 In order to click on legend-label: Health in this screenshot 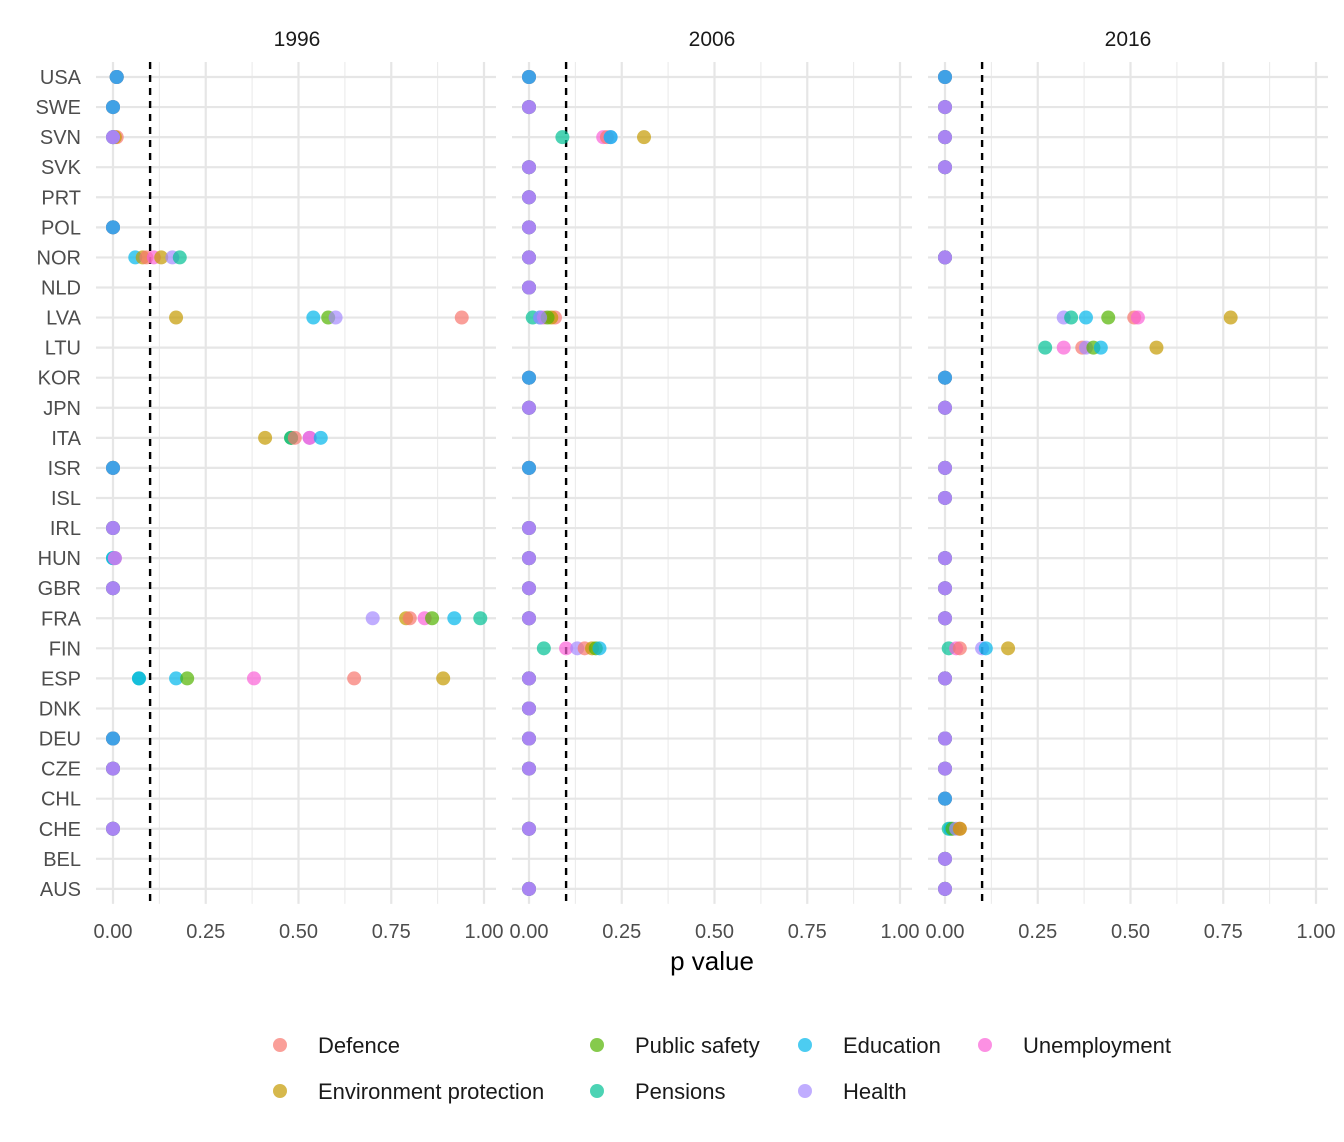, I will do `click(875, 1091)`.